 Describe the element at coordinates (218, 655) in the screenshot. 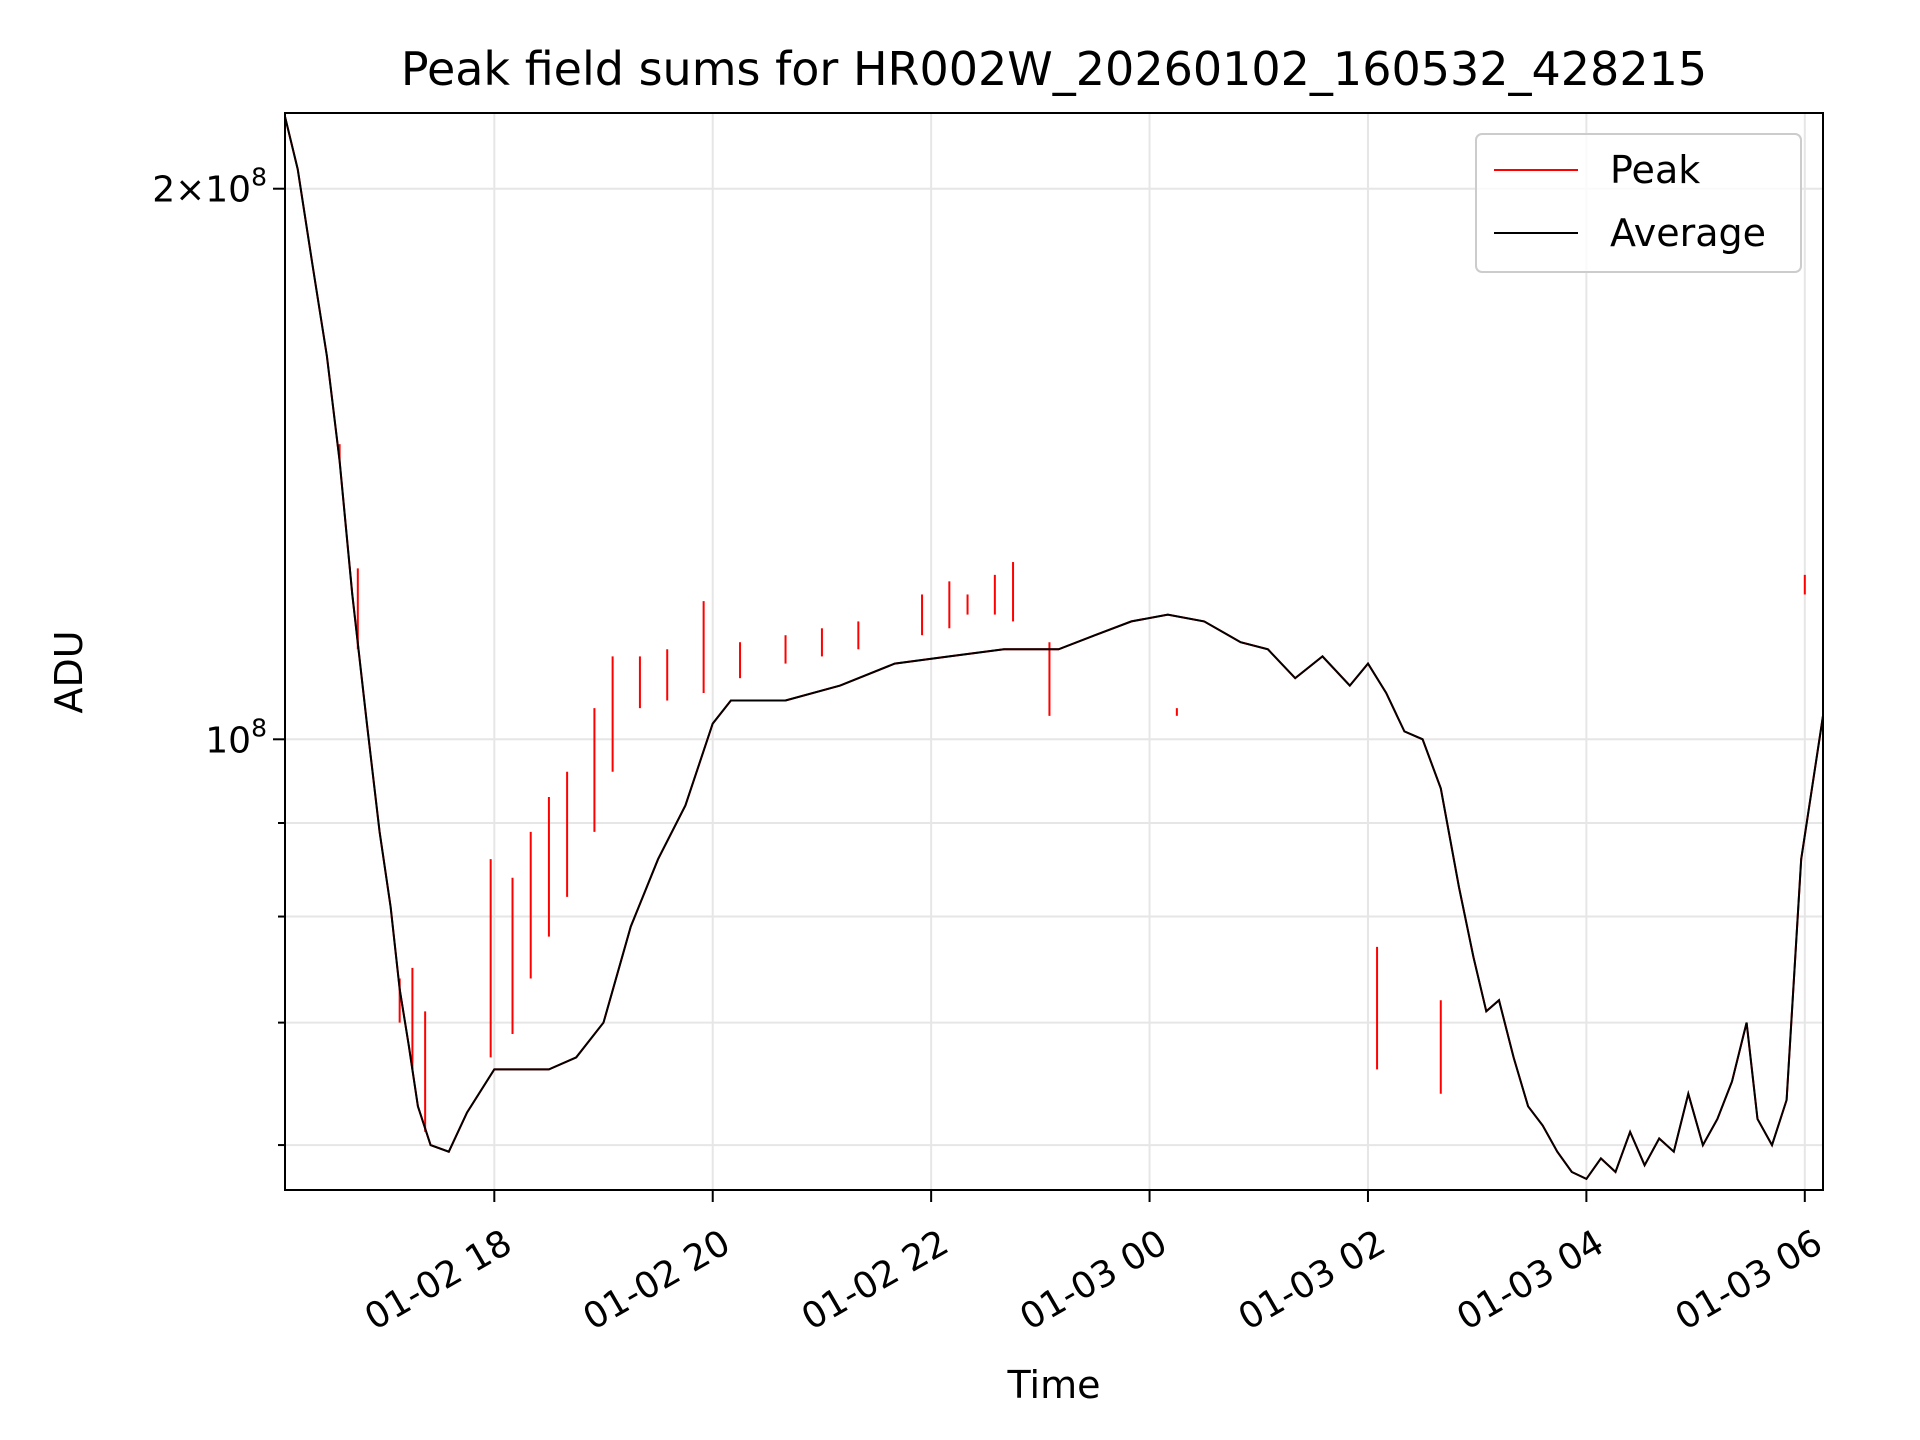

I see `y-axis: 108 2×108` at that location.